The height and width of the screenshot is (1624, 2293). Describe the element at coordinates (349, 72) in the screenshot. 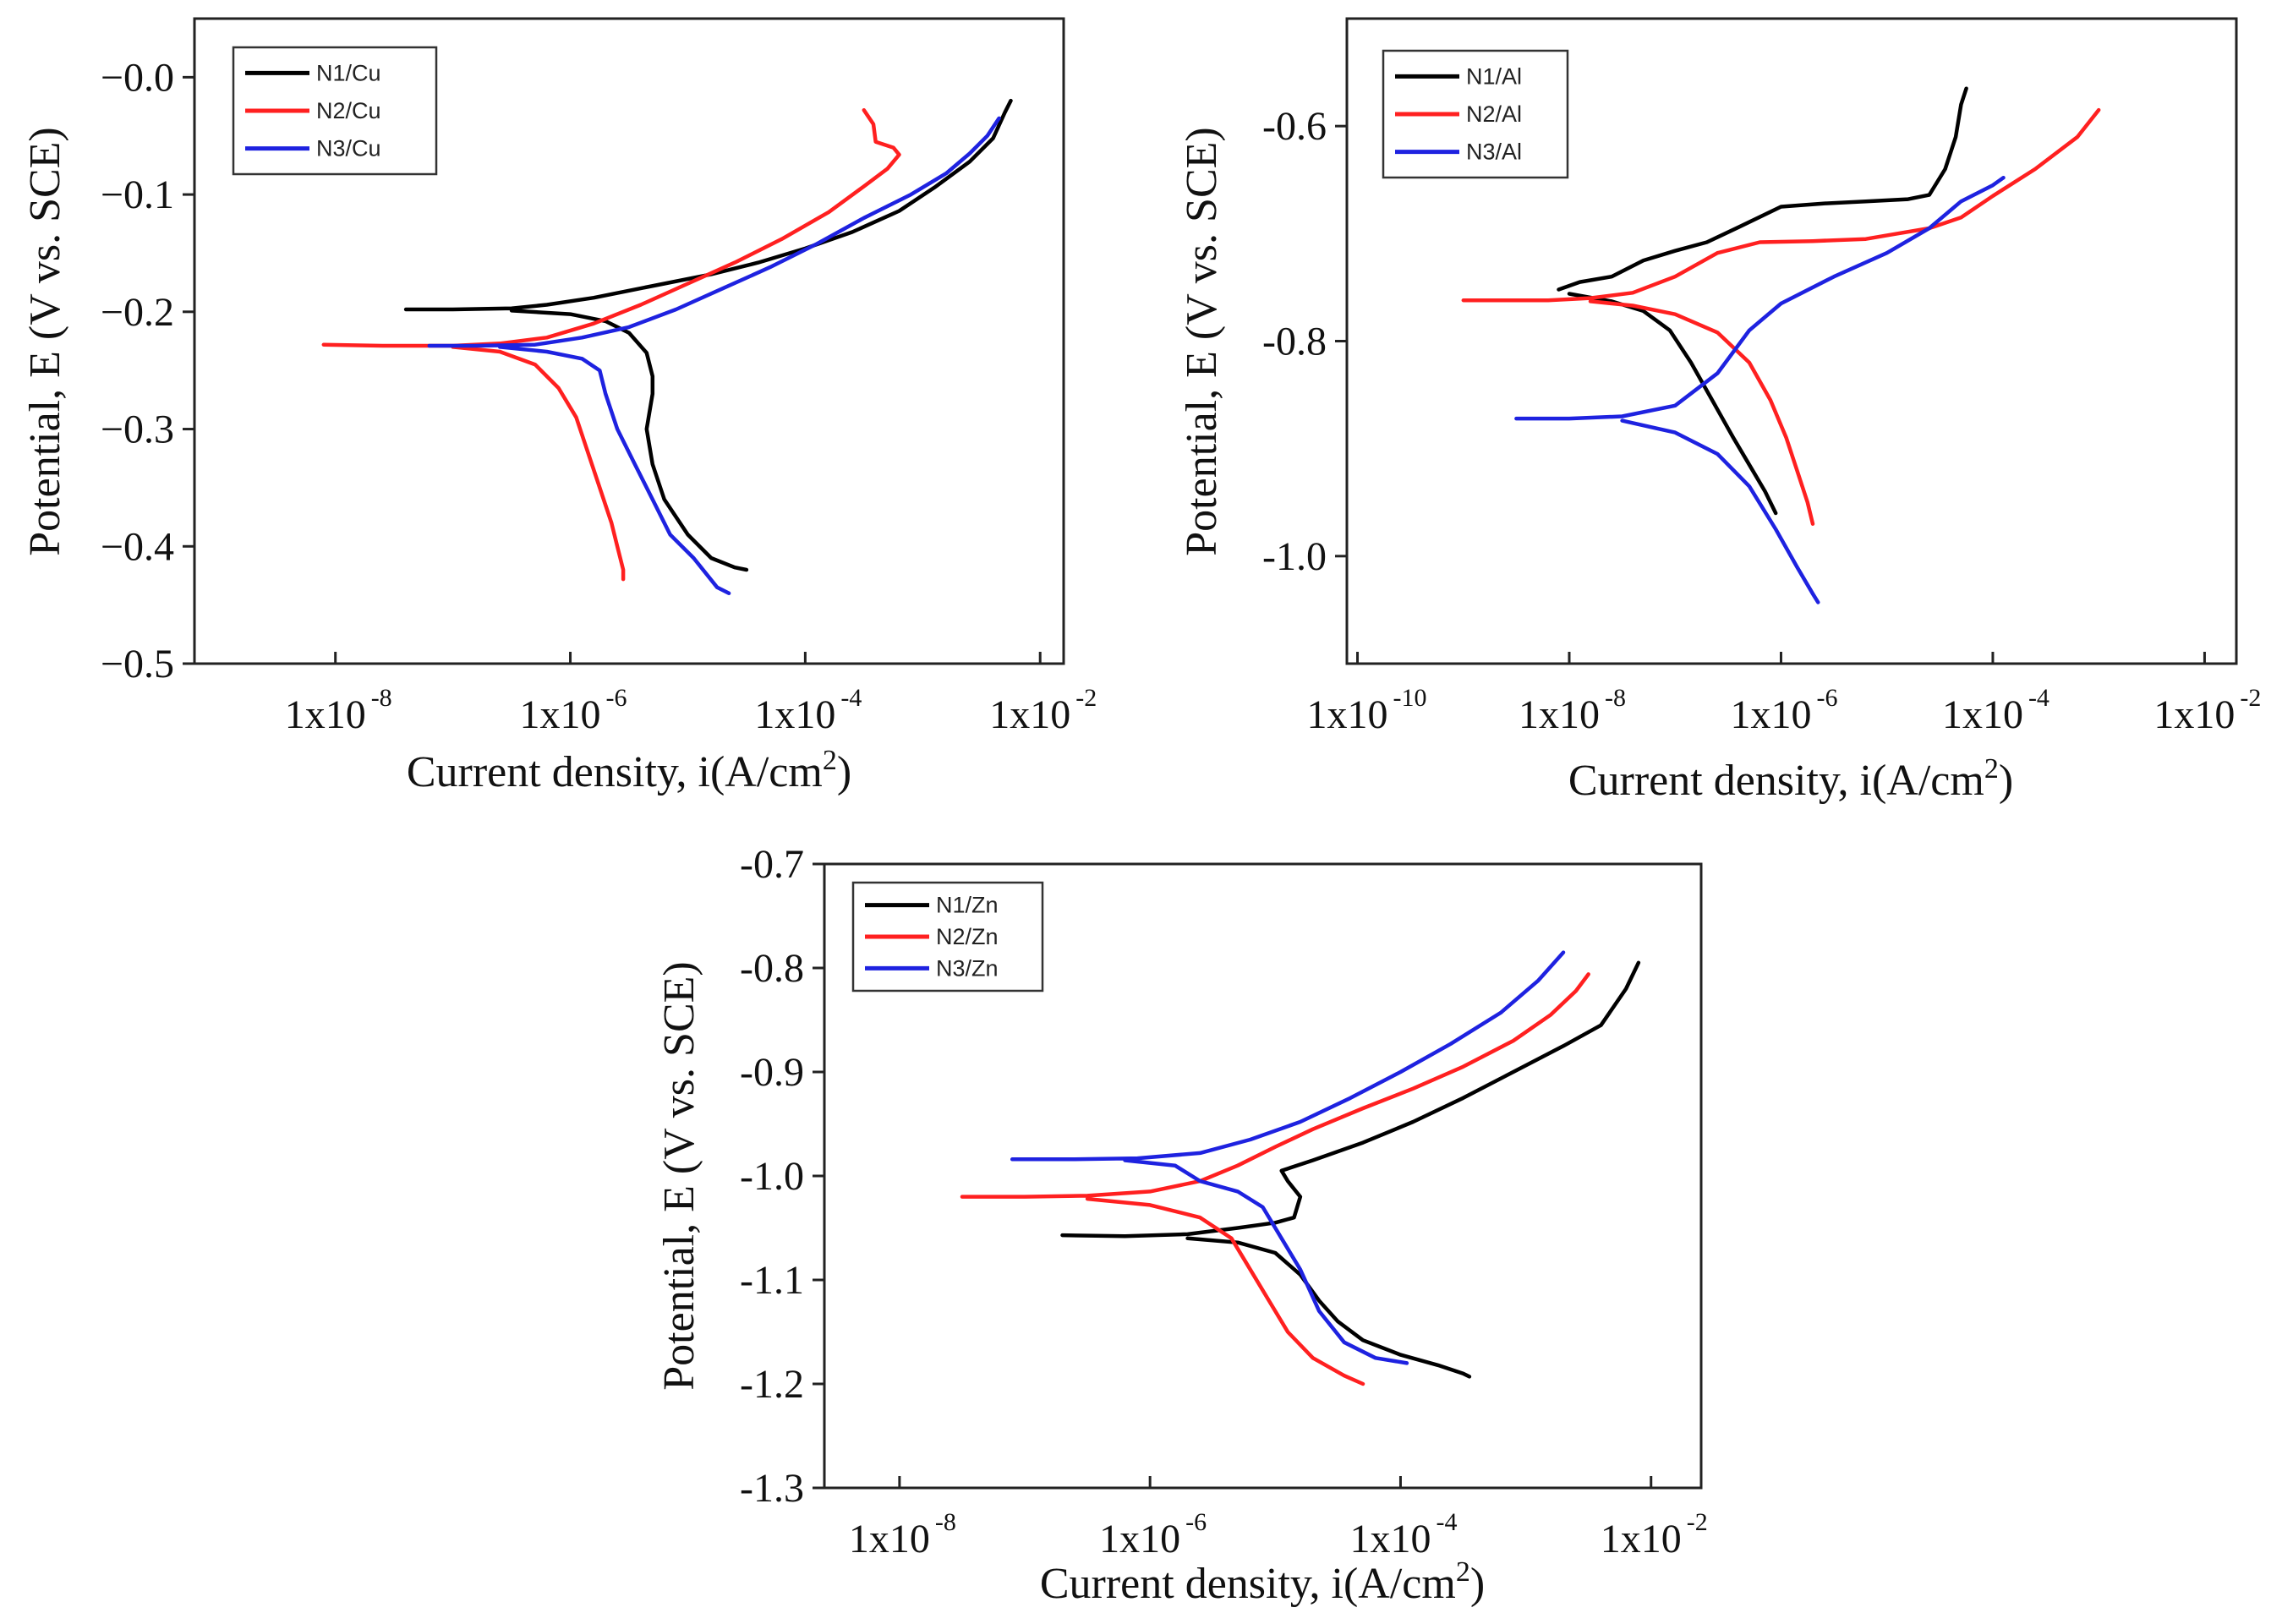

I see `legend-label: N1/Cu` at that location.